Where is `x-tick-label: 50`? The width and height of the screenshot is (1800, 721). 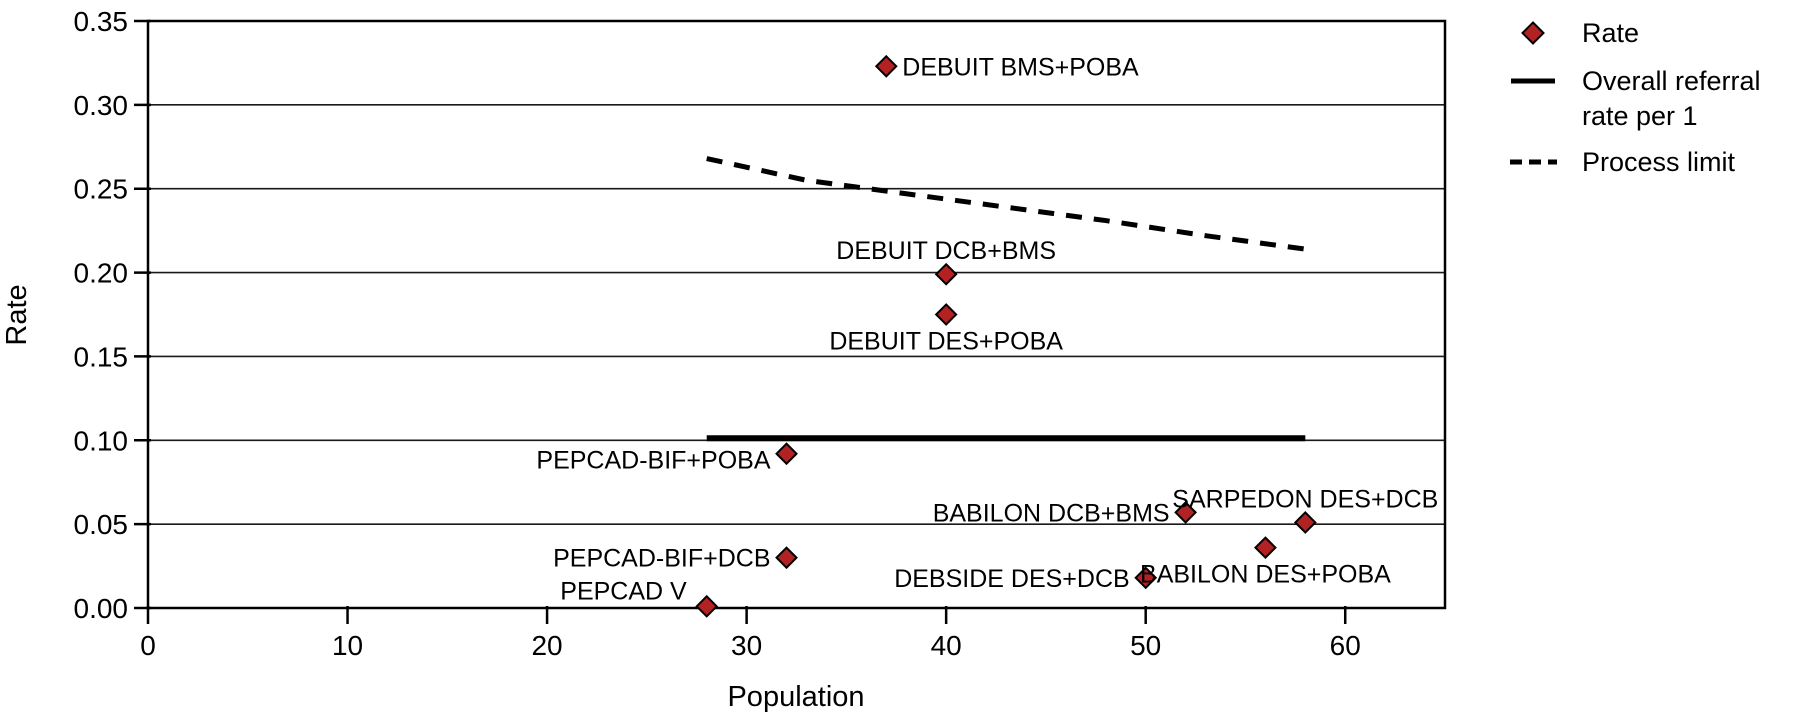
x-tick-label: 50 is located at coordinates (1145, 645).